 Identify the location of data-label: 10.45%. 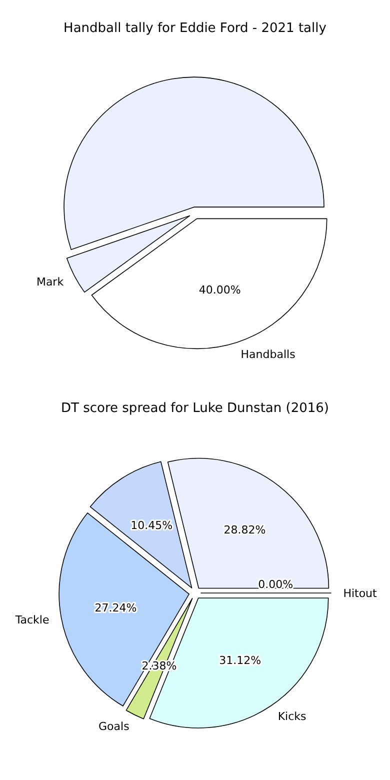
(151, 525).